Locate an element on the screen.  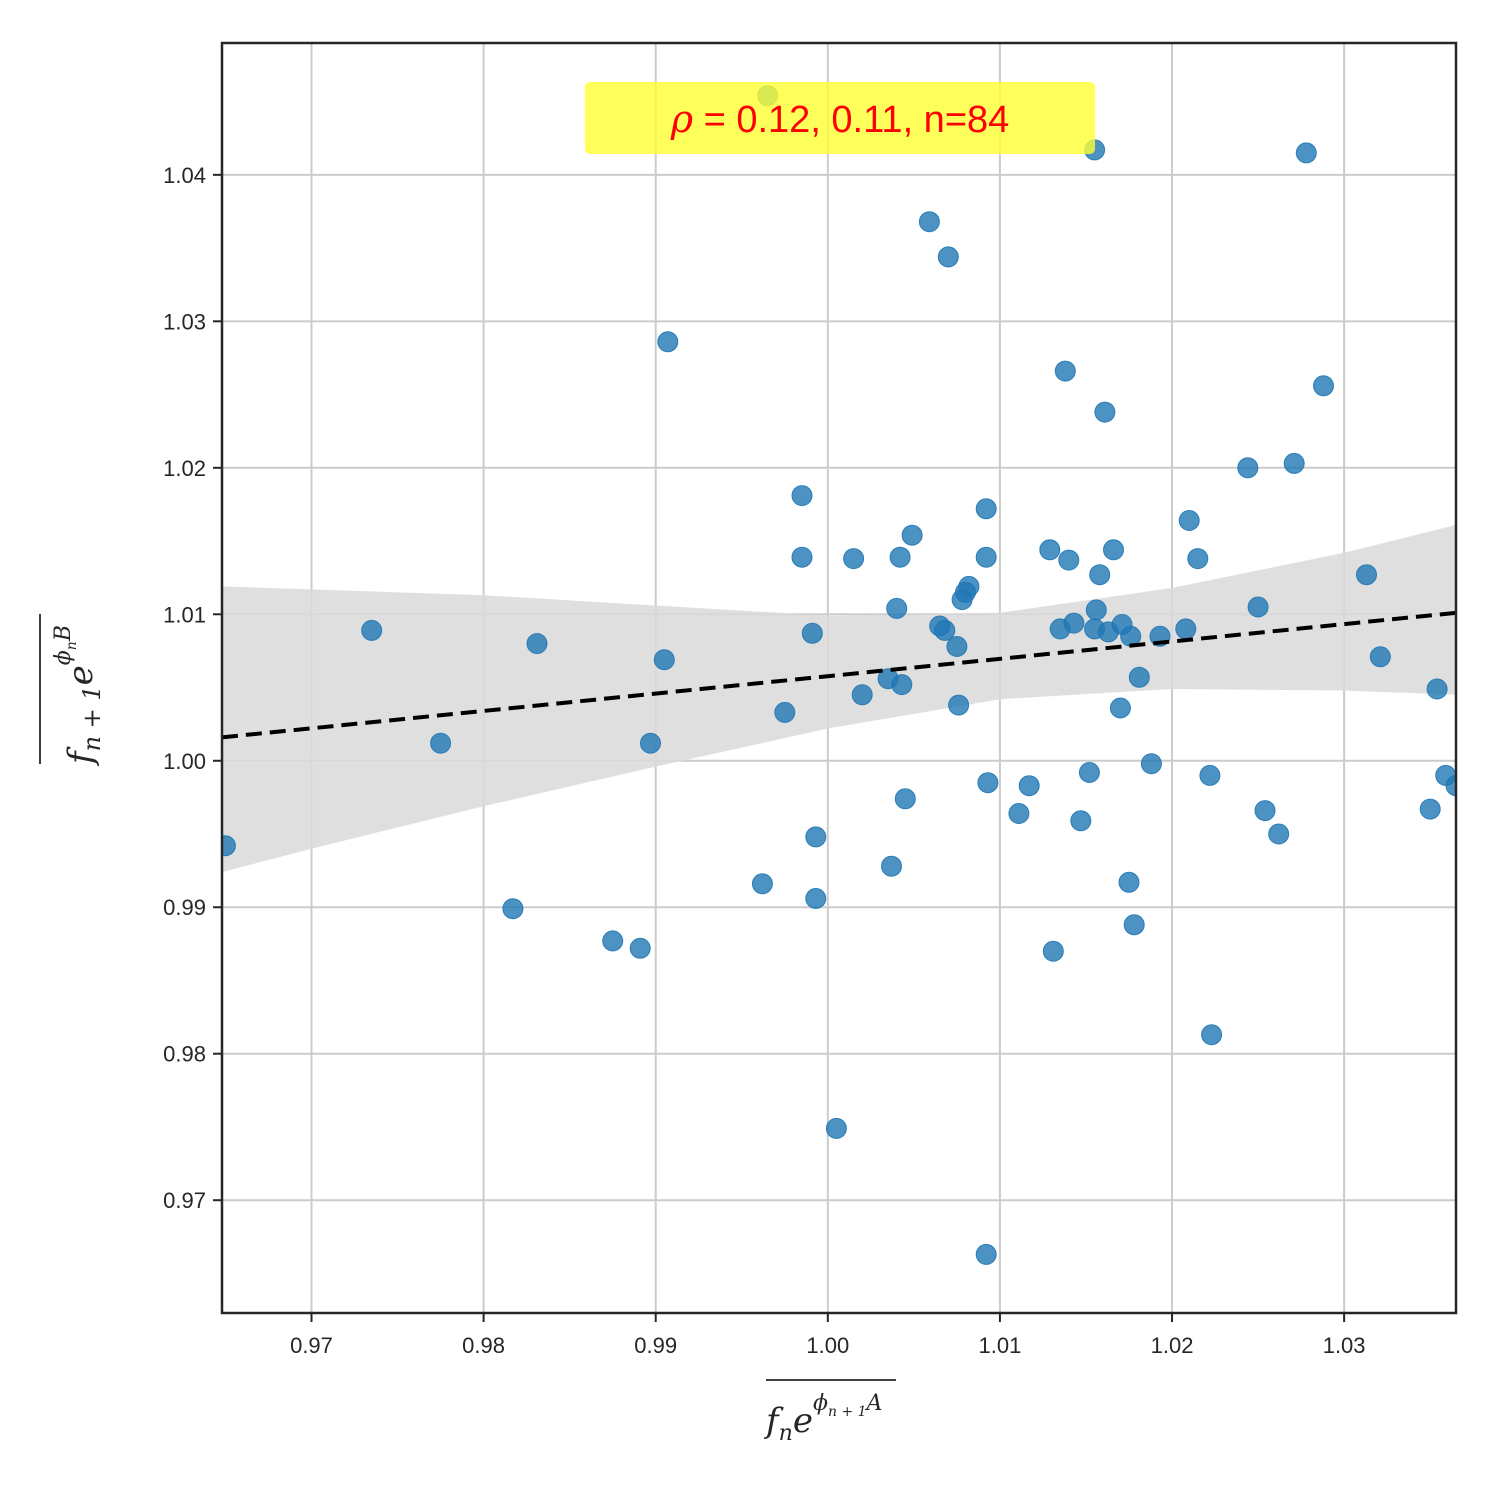
regression-line is located at coordinates (839, 675).